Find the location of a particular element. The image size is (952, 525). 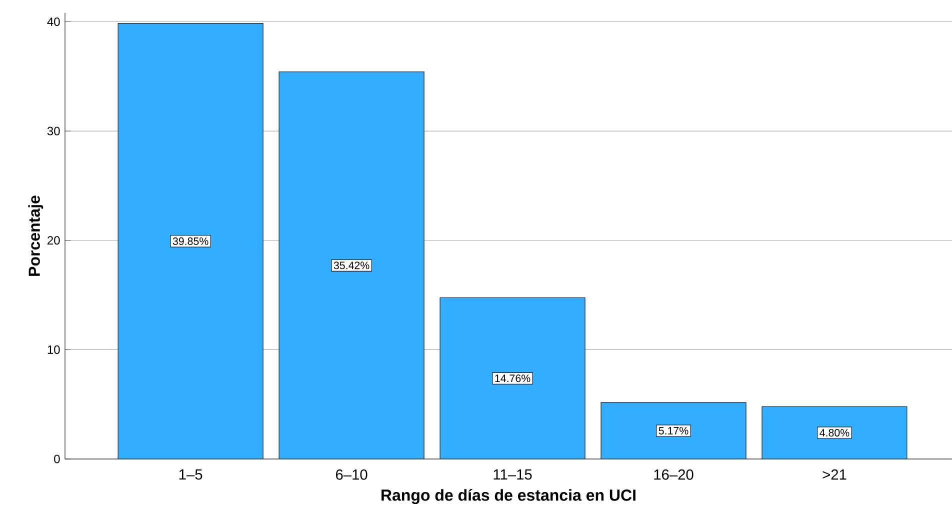

y-tick-label: 40 is located at coordinates (53, 21).